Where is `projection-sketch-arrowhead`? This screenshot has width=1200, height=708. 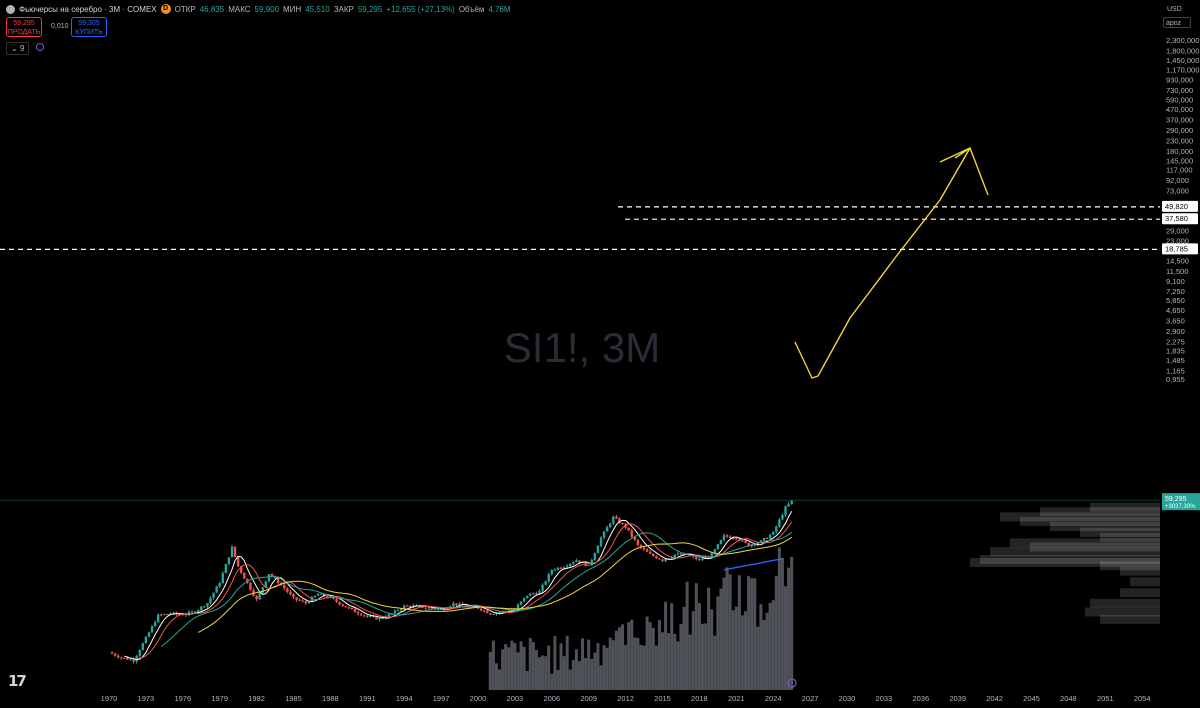 projection-sketch-arrowhead is located at coordinates (955, 155).